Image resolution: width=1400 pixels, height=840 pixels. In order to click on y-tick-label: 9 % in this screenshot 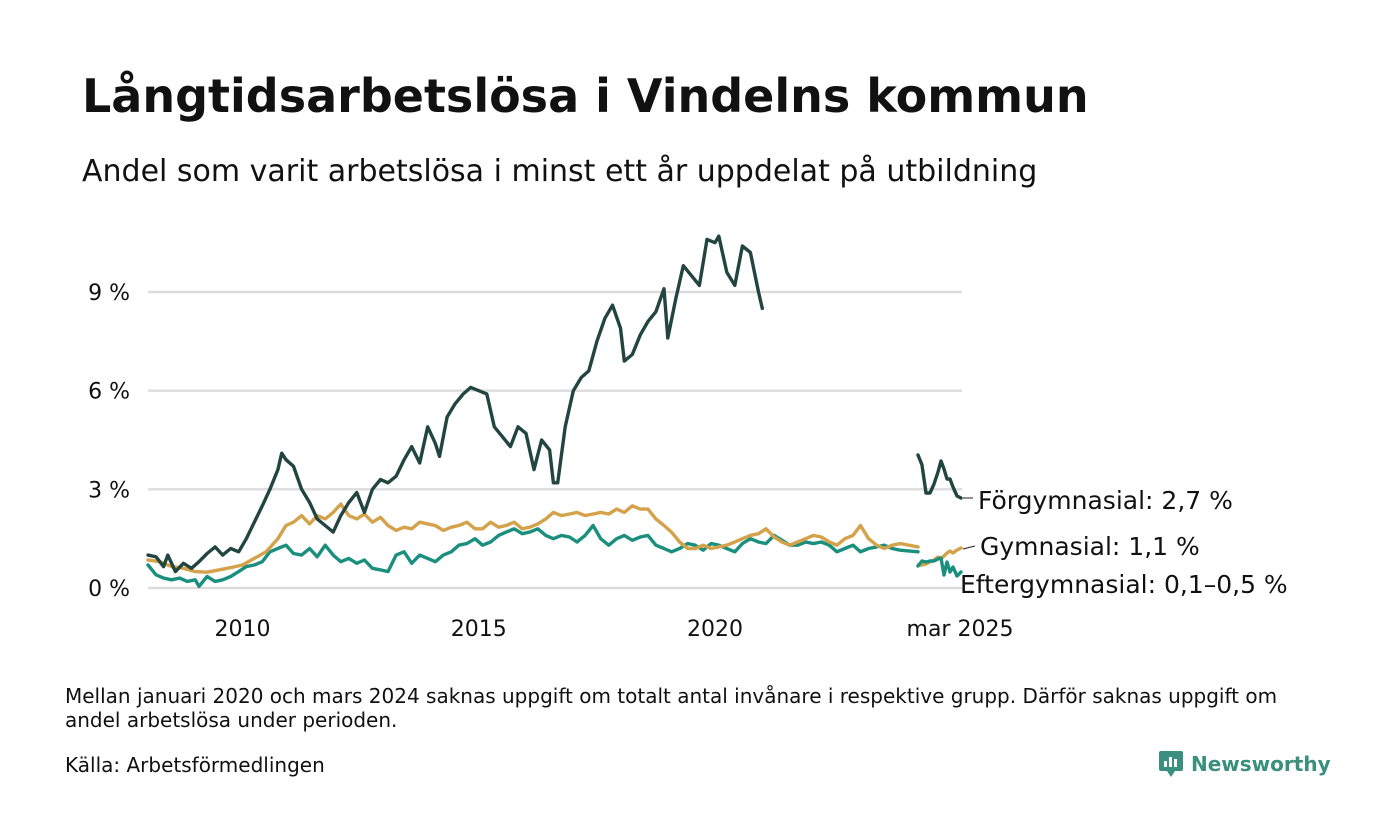, I will do `click(109, 293)`.